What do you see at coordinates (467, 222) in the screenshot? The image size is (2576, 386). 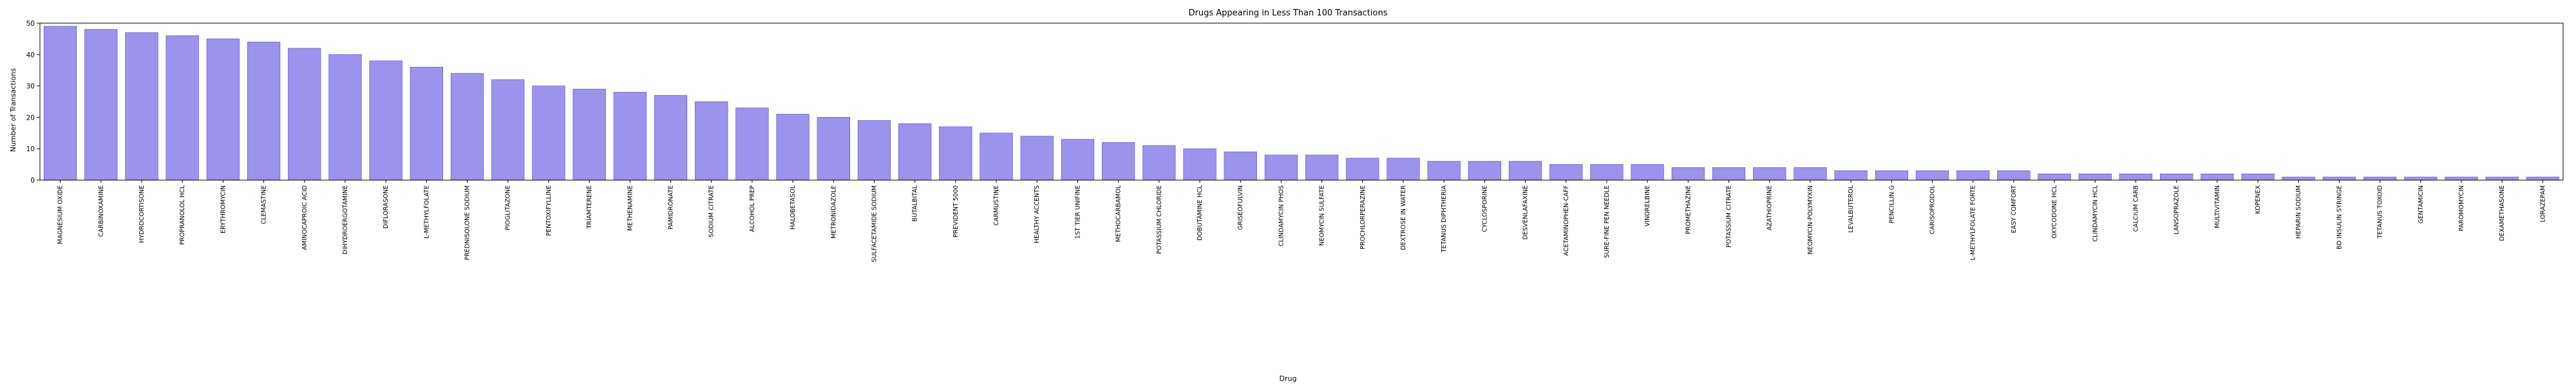 I see `x-tick-label: PREDNISOLONE SODIUM` at bounding box center [467, 222].